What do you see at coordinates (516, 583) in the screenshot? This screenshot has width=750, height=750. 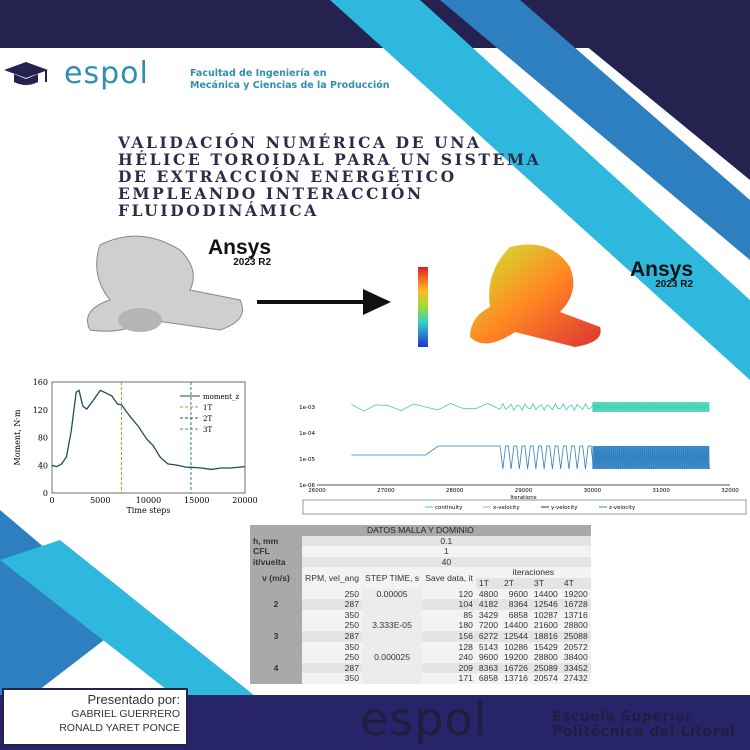 I see `sub-header: 2T` at bounding box center [516, 583].